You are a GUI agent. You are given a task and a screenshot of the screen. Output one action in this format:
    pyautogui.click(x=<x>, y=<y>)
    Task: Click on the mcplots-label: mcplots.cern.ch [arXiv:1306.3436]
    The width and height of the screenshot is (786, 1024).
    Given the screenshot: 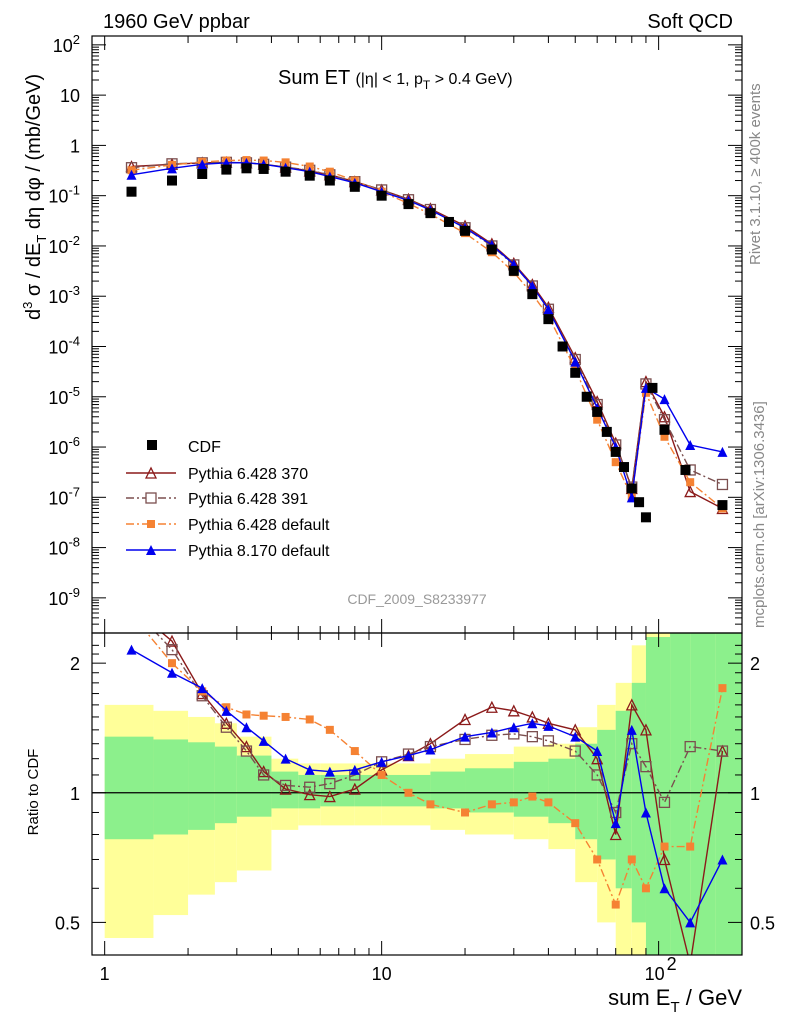 What is the action you would take?
    pyautogui.click(x=759, y=514)
    